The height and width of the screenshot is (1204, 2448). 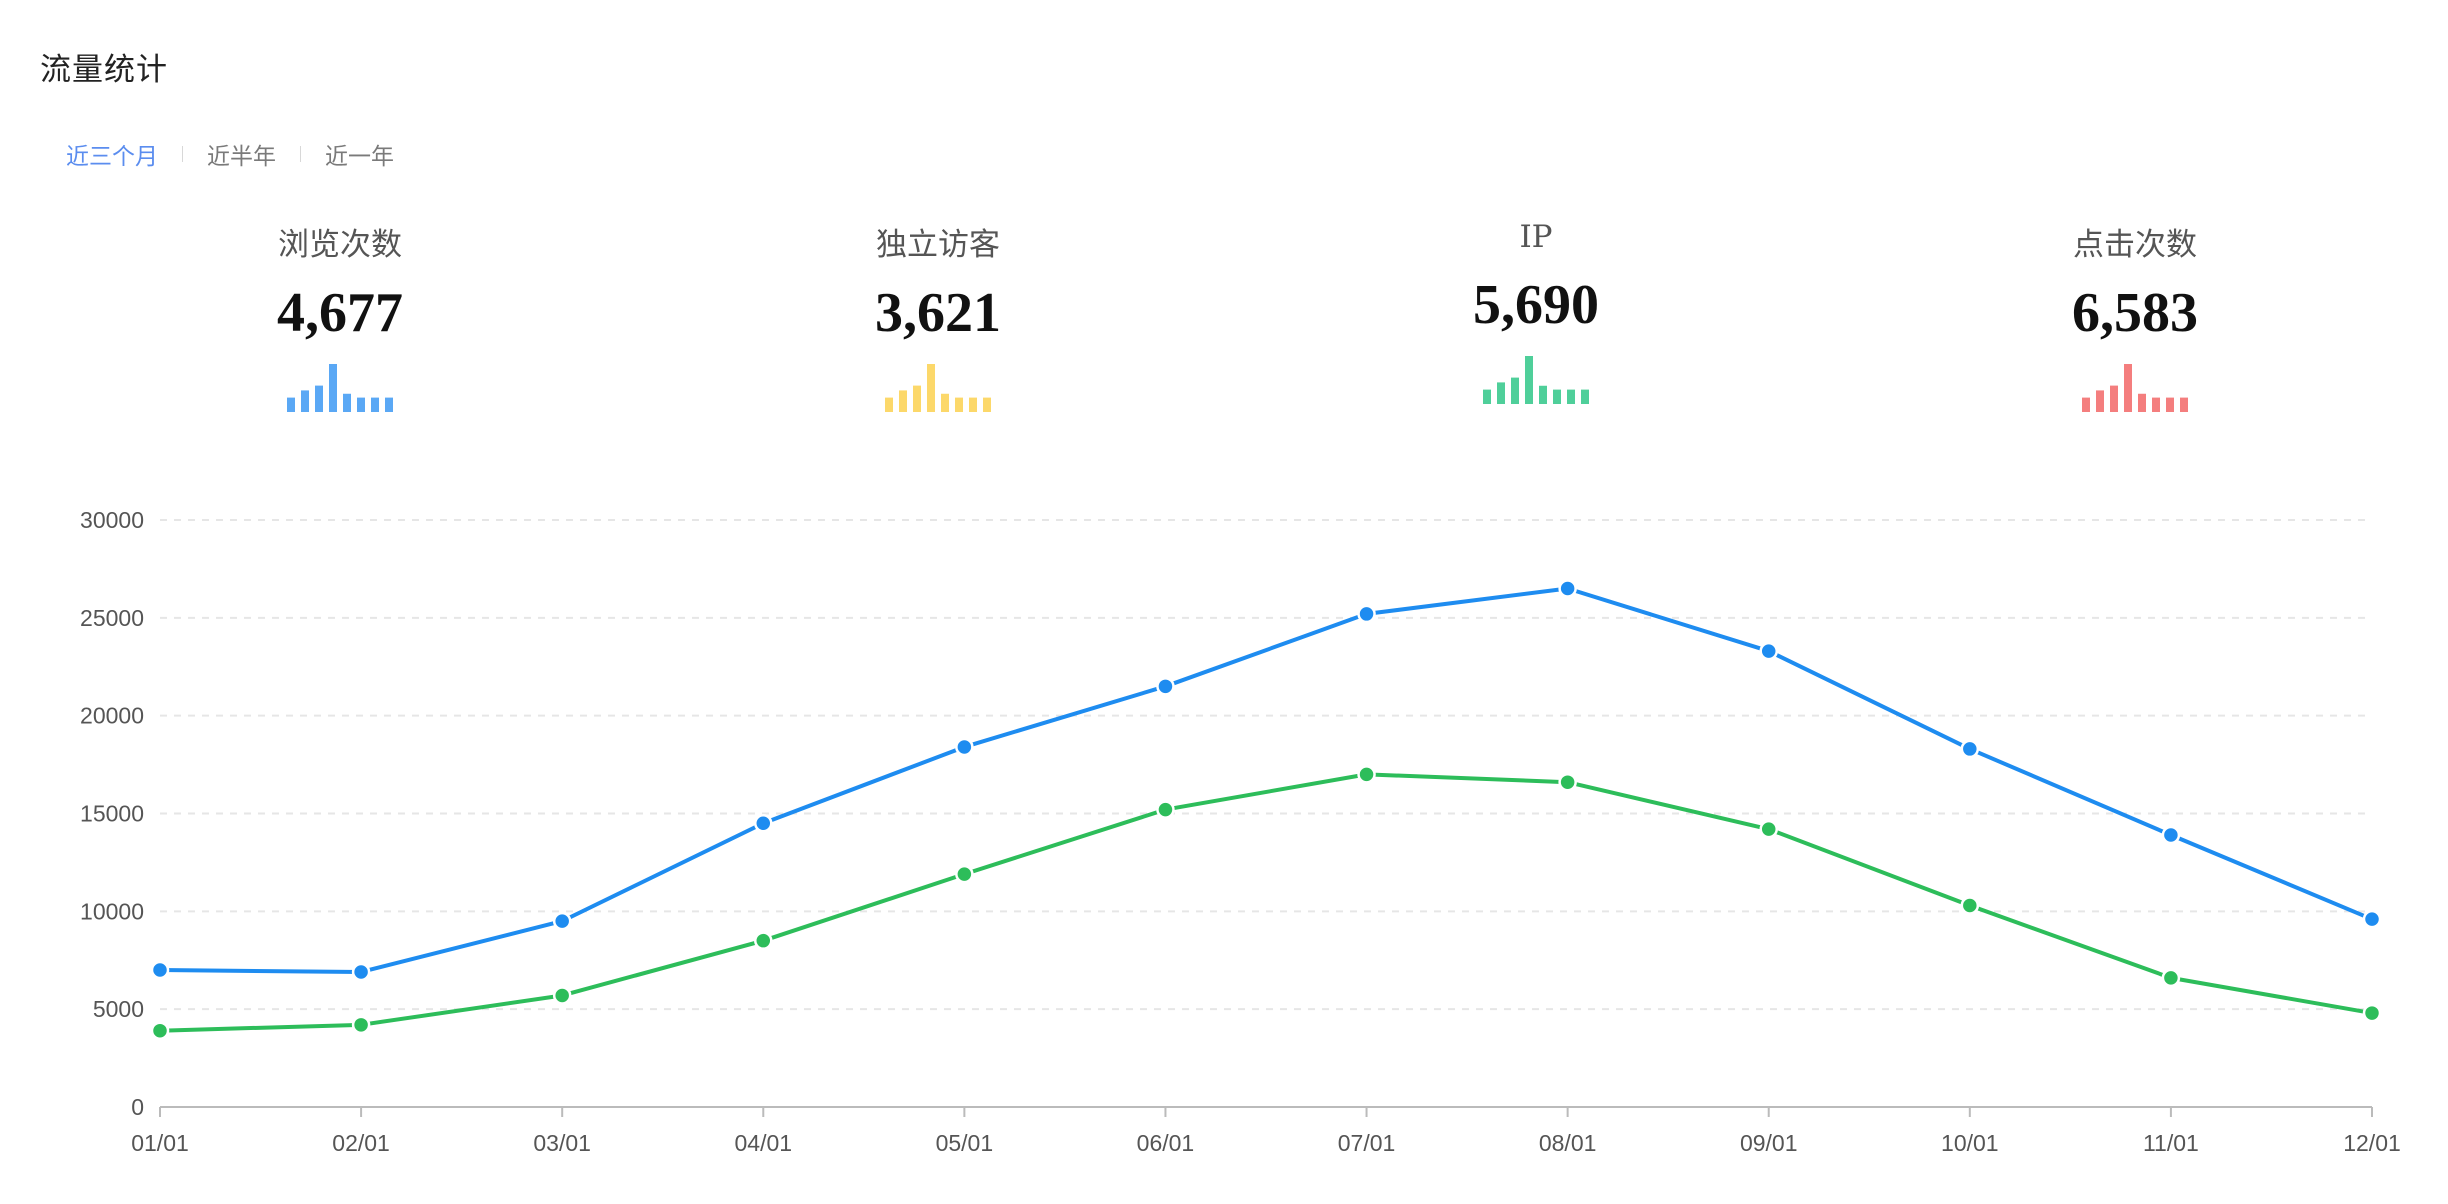 I want to click on y-tick-label: 30000, so click(x=112, y=520).